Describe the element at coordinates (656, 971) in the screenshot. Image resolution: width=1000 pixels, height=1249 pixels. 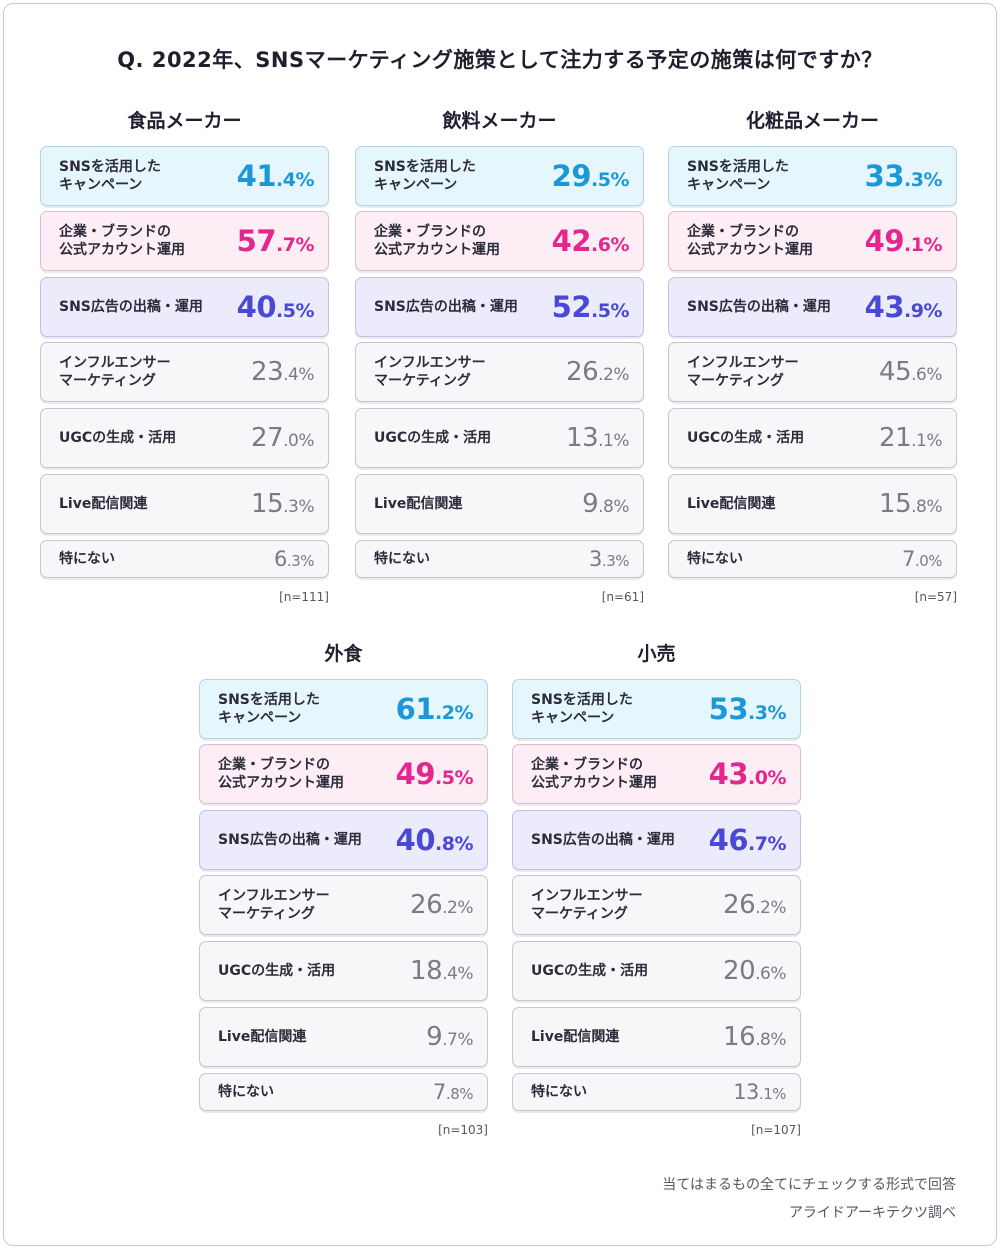
I see `row-ugc: UGCの生成・活用 20.6%` at that location.